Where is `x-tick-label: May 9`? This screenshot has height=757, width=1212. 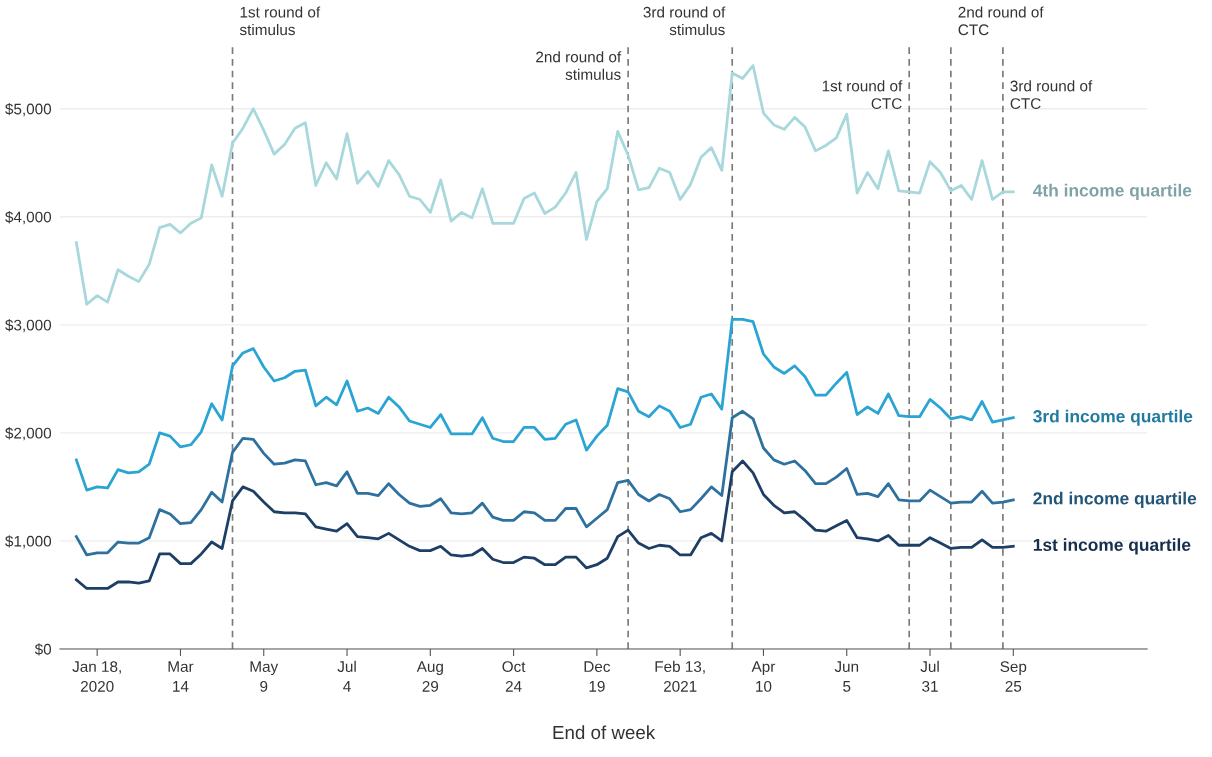
x-tick-label: May 9 is located at coordinates (264, 676).